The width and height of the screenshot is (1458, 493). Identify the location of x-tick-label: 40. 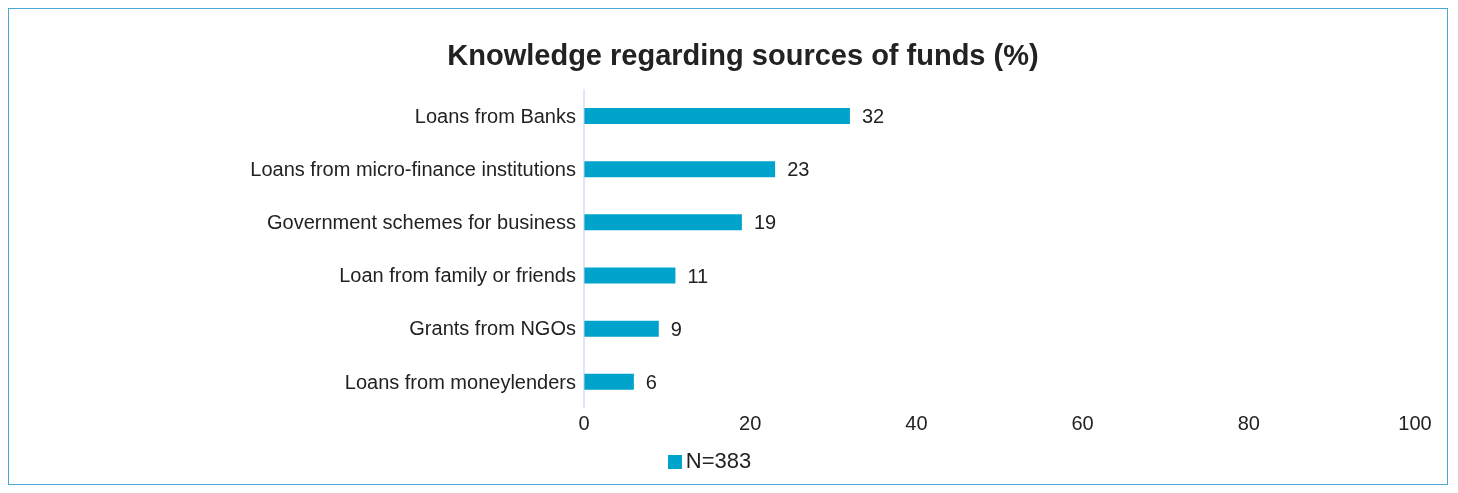
(916, 423).